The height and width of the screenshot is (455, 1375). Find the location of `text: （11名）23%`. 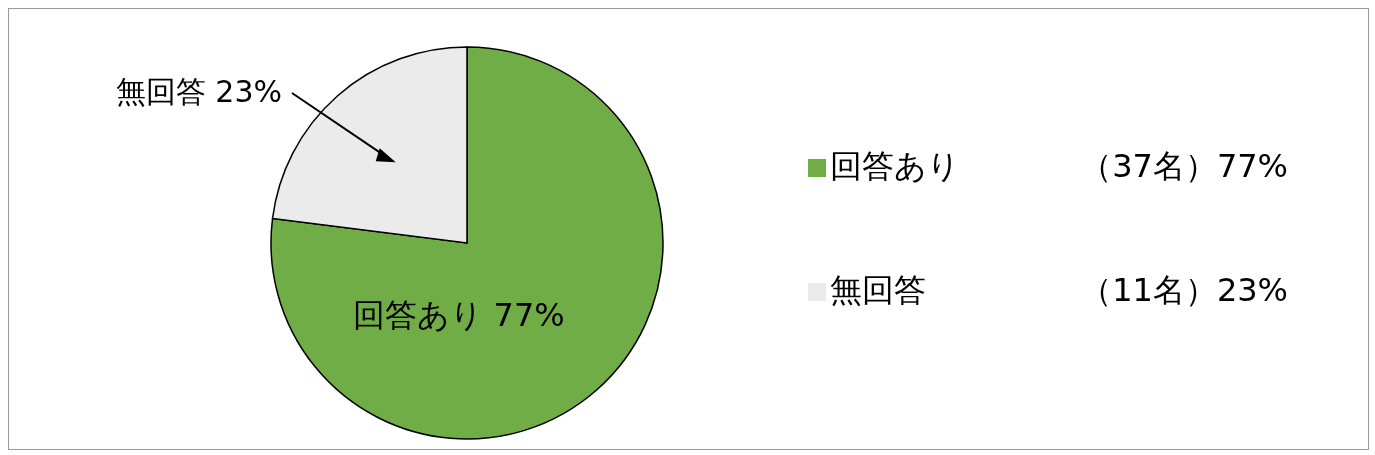

text: （11名）23% is located at coordinates (1184, 290).